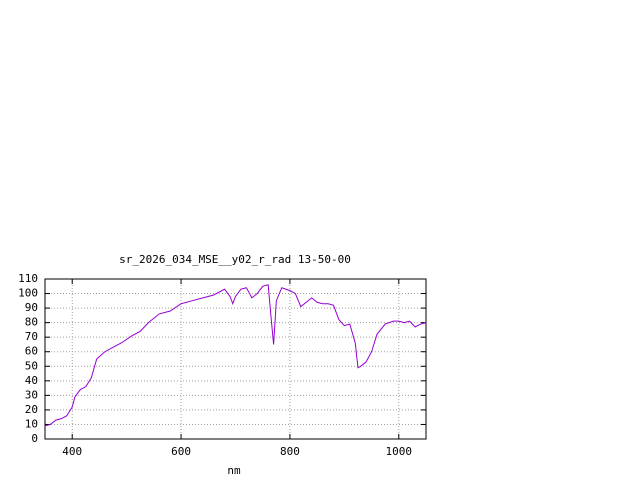 This screenshot has height=480, width=640. I want to click on x-tick-label: 800, so click(290, 451).